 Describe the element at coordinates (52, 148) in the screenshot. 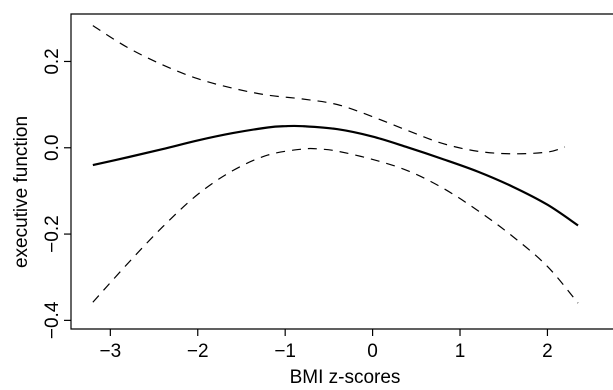

I see `y-tick-label: 0.0` at that location.